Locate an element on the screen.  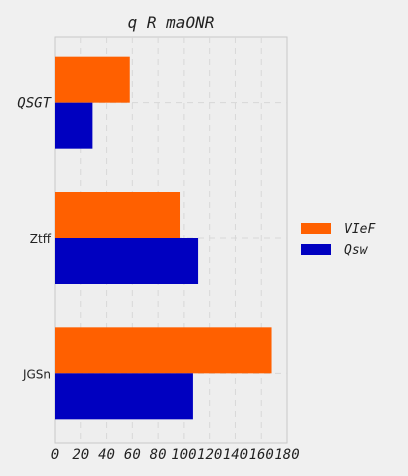
legend-swatch-VIeF is located at coordinates (316, 228).